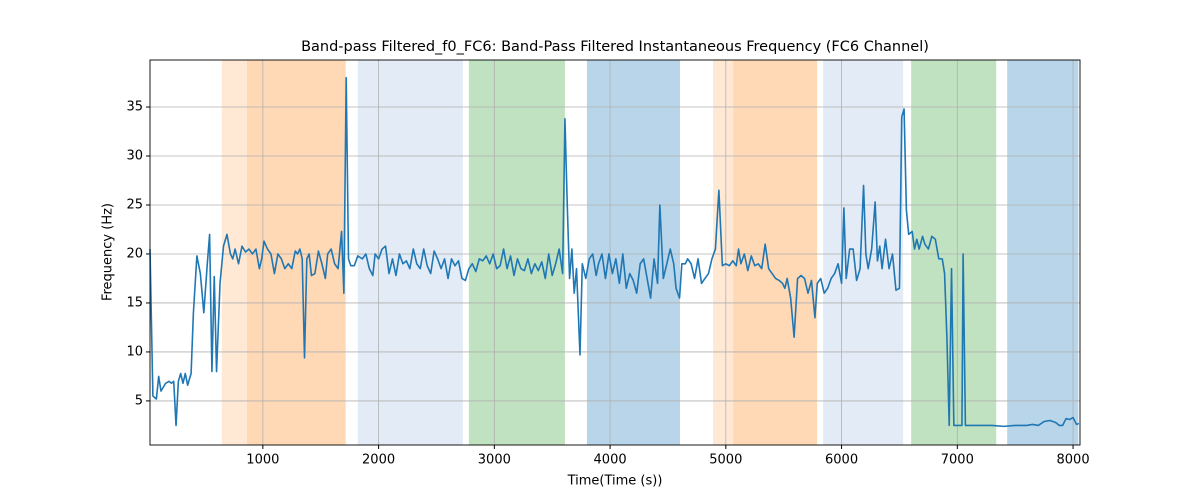  Describe the element at coordinates (610, 460) in the screenshot. I see `x-tick-label: 4000` at that location.